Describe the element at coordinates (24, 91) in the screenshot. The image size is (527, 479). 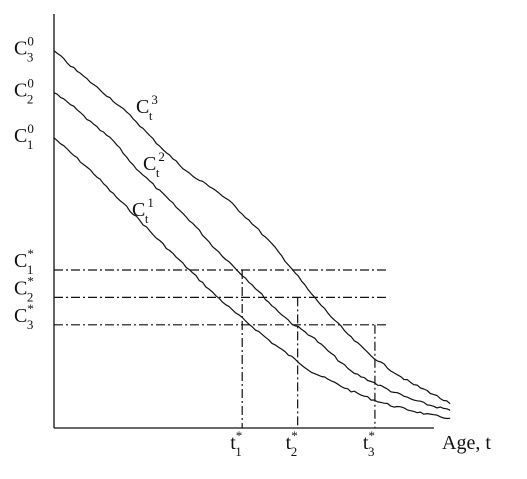
I see `initial-label-2: C0 2` at that location.